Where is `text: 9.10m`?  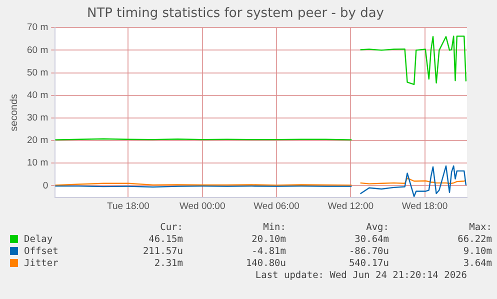
text: 9.10m is located at coordinates (477, 252).